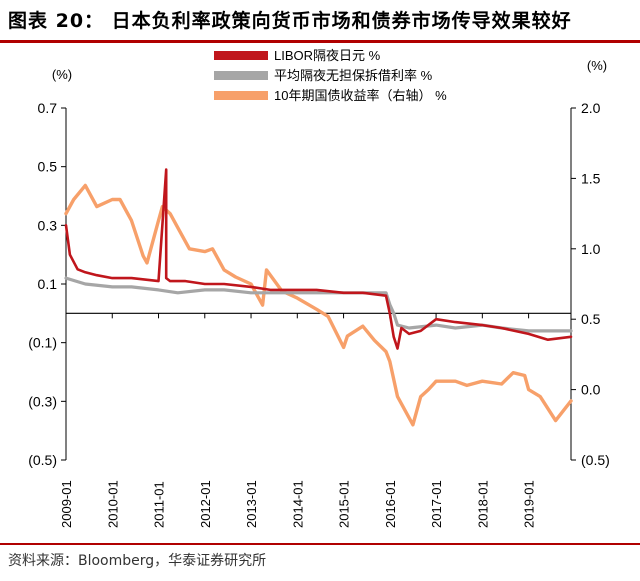 This screenshot has width=640, height=581. Describe the element at coordinates (390, 504) in the screenshot. I see `x-axis-tick-label: 2016-01` at that location.